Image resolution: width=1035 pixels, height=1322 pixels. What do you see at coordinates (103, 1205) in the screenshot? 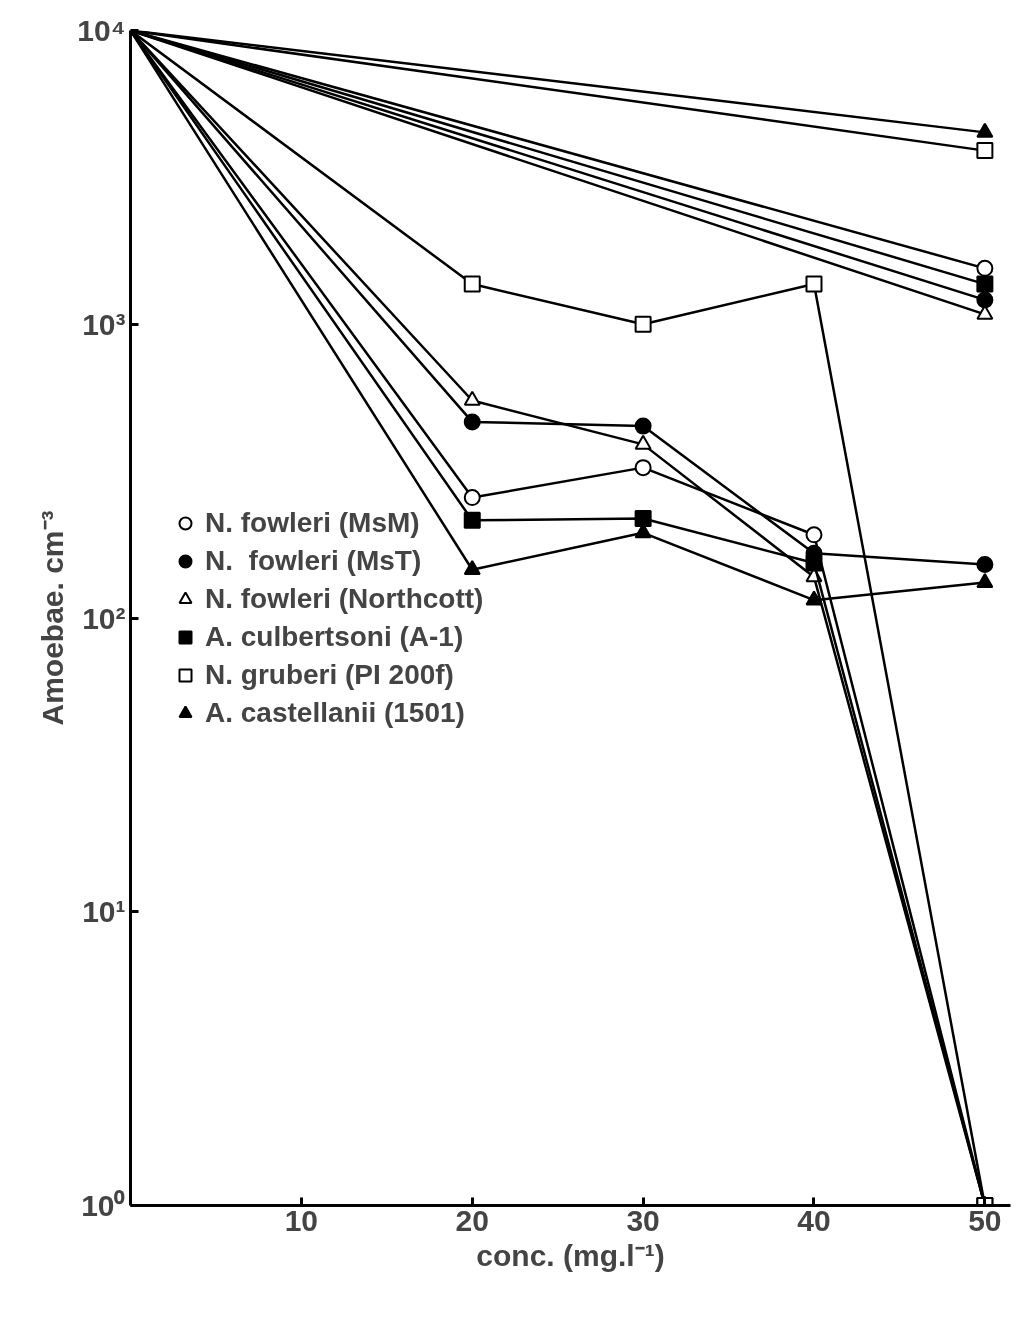
I see `y-tick-label: 10⁰` at bounding box center [103, 1205].